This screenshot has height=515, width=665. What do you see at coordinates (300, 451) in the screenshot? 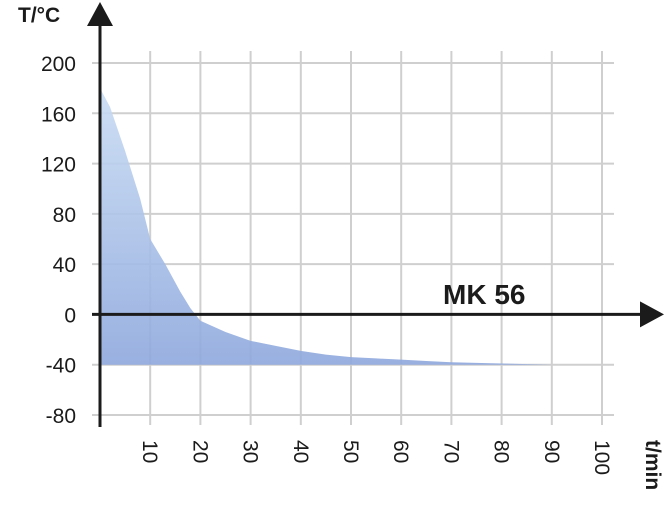
I see `x-tick-label: 40` at bounding box center [300, 451].